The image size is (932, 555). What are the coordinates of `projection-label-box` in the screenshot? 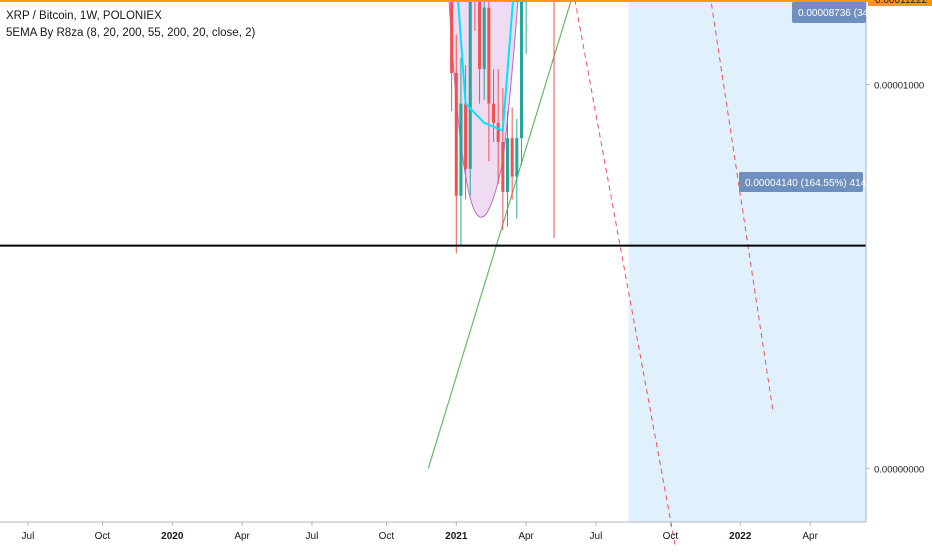 It's located at (829, 12).